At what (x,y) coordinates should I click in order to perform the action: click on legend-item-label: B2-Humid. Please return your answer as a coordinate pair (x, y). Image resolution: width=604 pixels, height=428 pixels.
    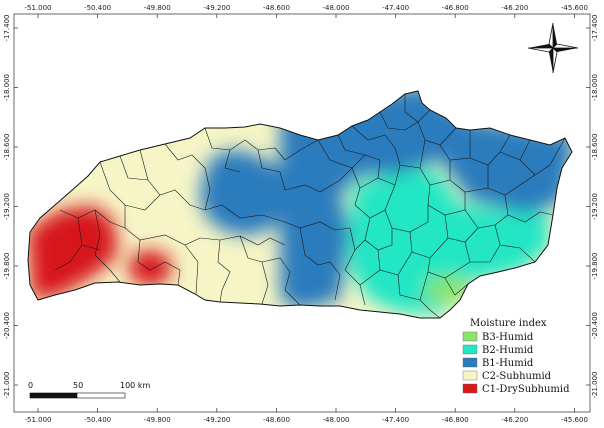
    Looking at the image, I should click on (508, 350).